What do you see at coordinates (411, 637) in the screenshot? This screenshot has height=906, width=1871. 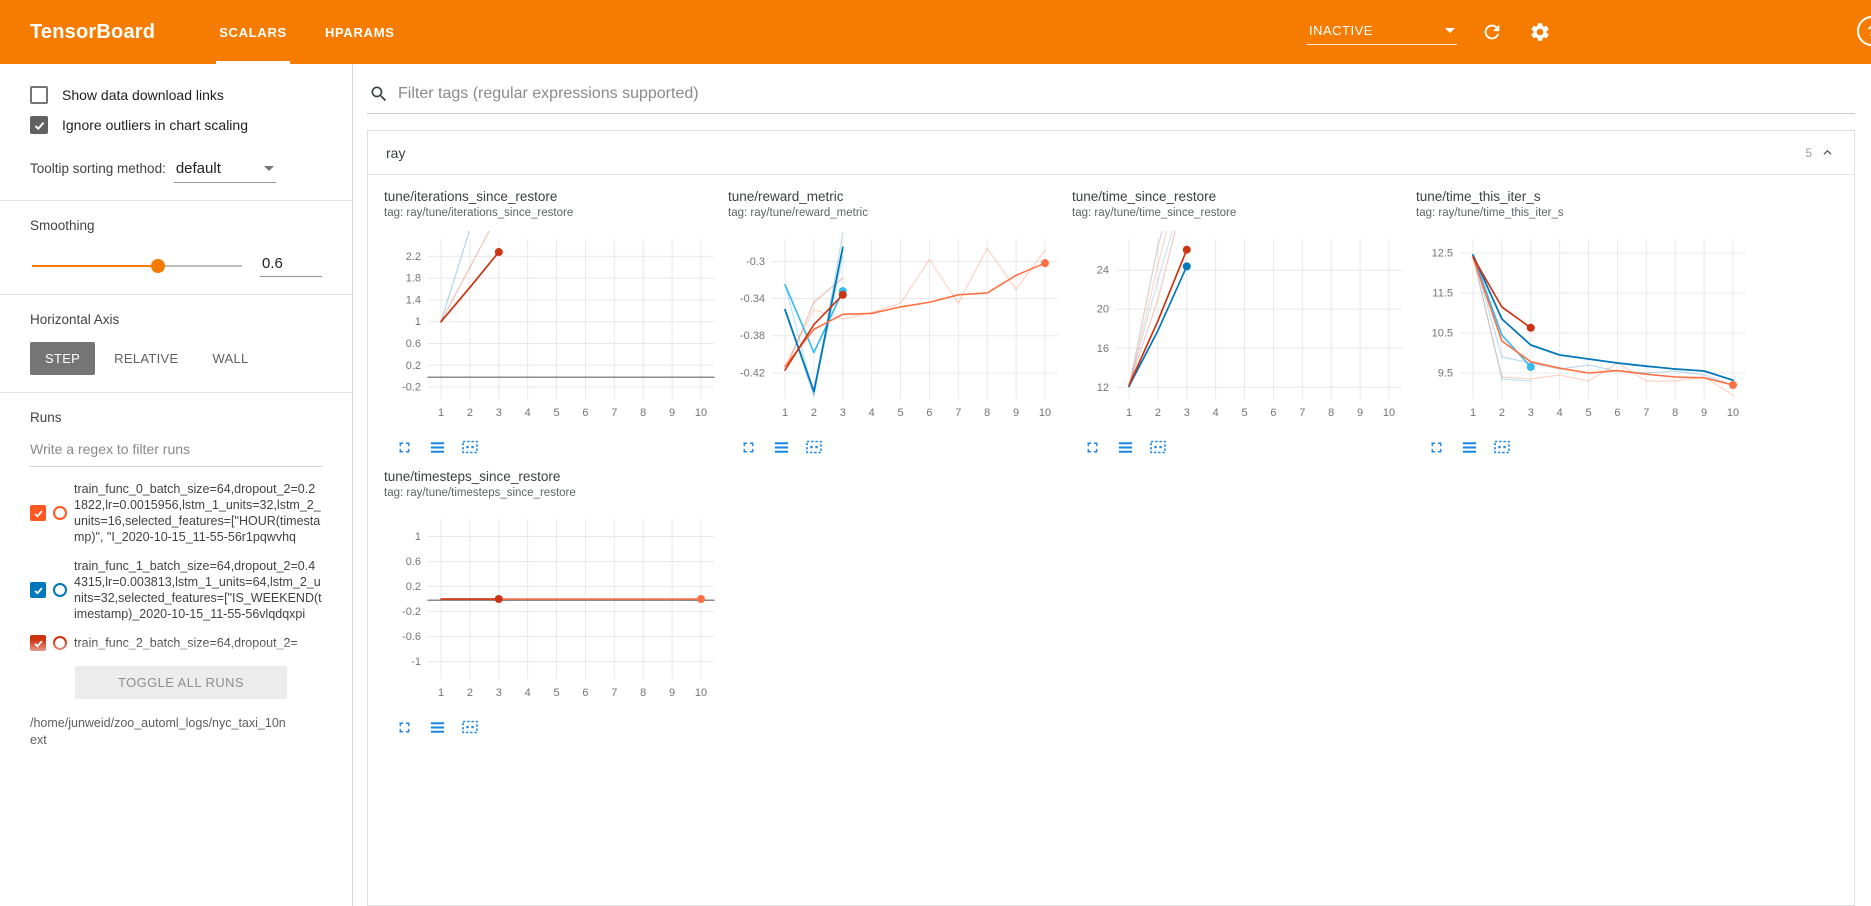 I see `svg-text: -0.6` at bounding box center [411, 637].